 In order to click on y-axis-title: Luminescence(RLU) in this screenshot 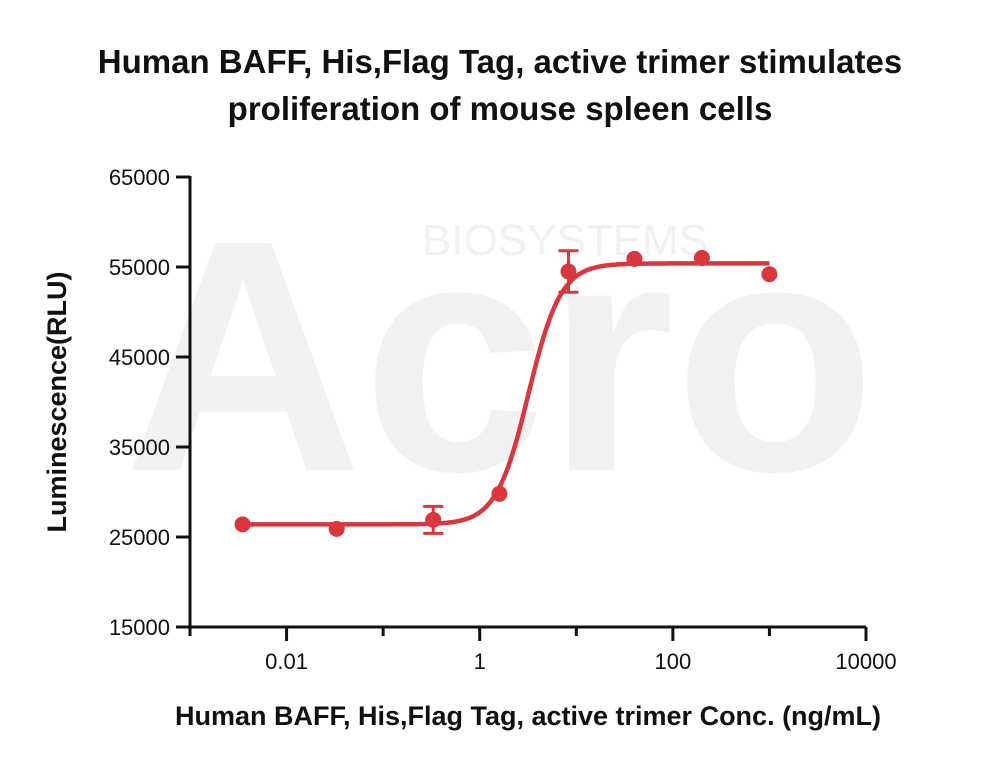, I will do `click(57, 401)`.